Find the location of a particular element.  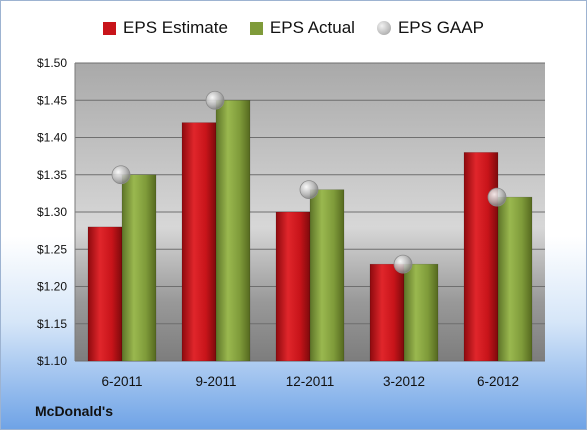

y-tick-label: $1.35 is located at coordinates (52, 175).